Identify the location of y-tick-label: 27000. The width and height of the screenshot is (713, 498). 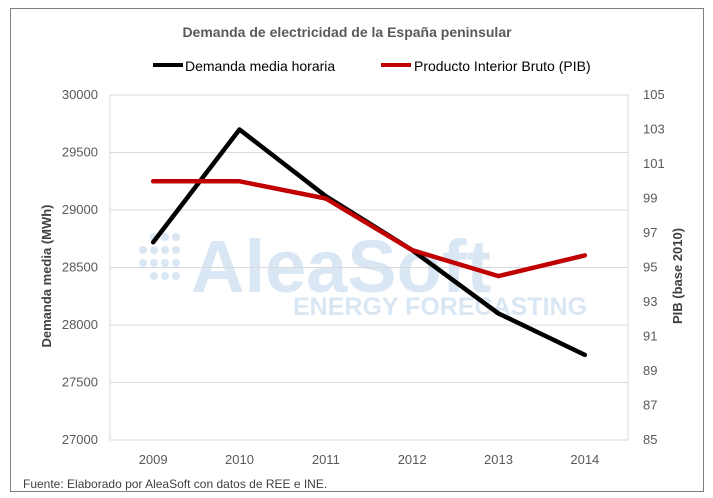
(80, 439).